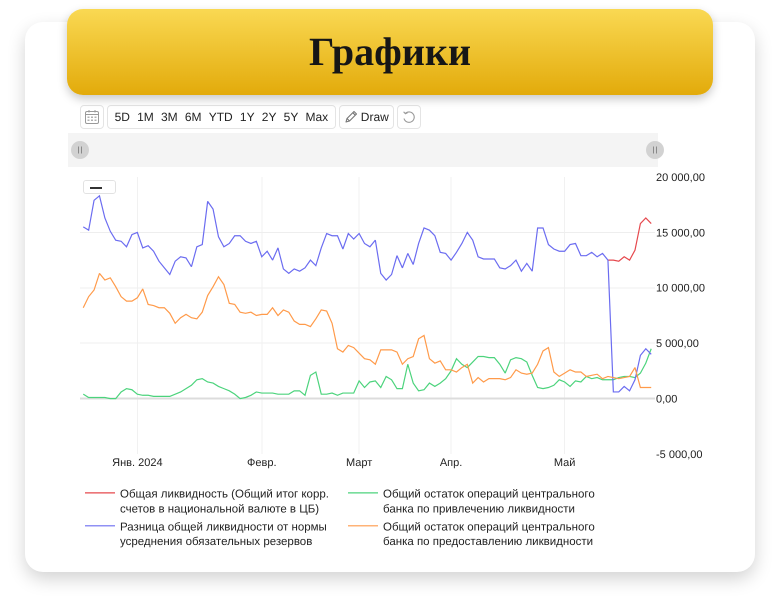 The height and width of the screenshot is (600, 780). I want to click on x-tick-label: Апр., so click(451, 463).